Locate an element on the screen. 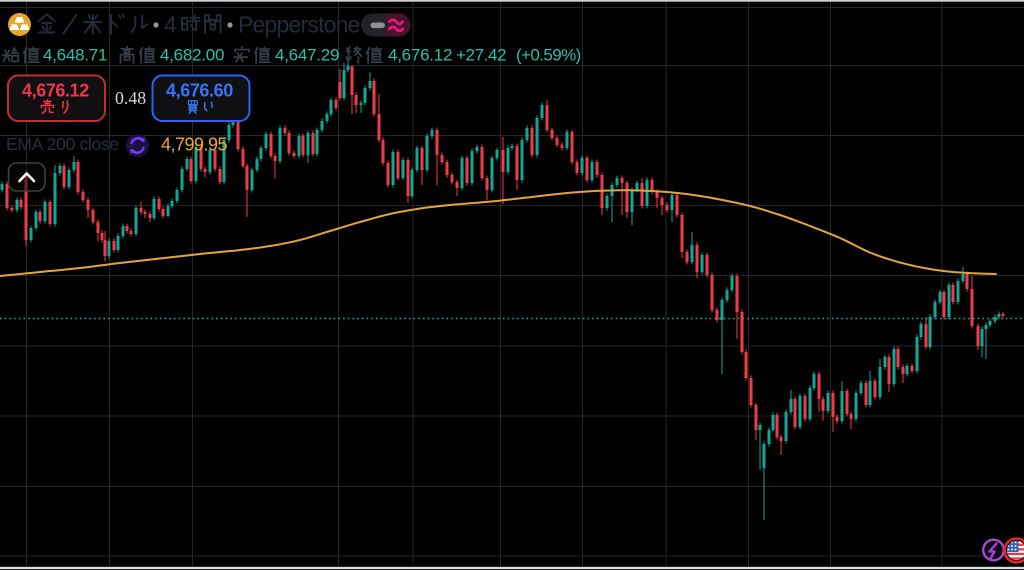 The height and width of the screenshot is (570, 1024). svg-text: (+0.59%) is located at coordinates (548, 55).